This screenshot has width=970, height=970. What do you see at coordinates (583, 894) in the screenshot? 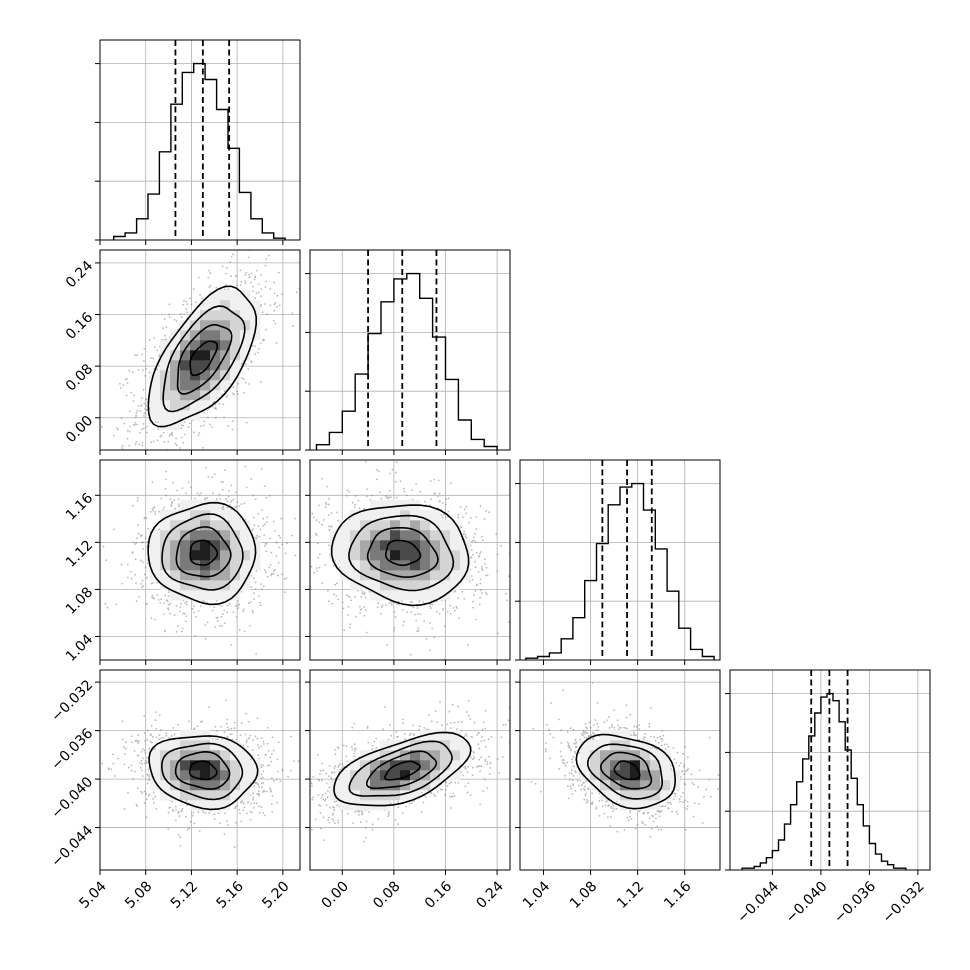
I see `x-tick-label: 1.08` at bounding box center [583, 894].